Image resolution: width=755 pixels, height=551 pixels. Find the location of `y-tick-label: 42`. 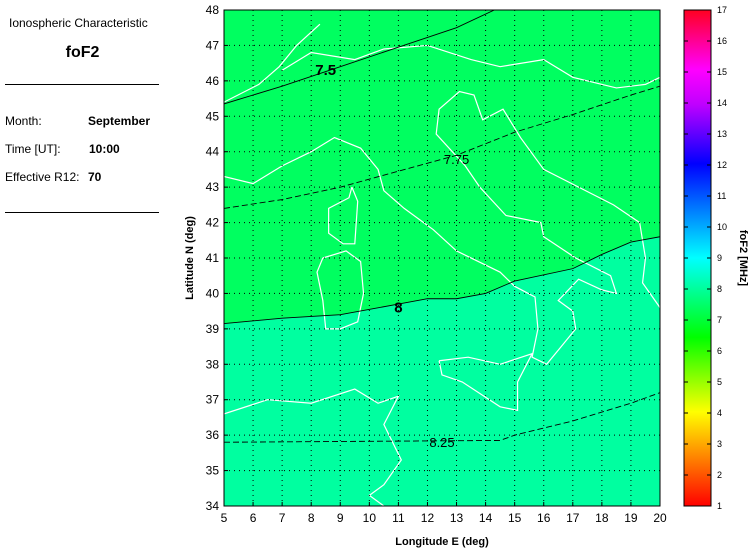

y-tick-label: 42 is located at coordinates (213, 223).